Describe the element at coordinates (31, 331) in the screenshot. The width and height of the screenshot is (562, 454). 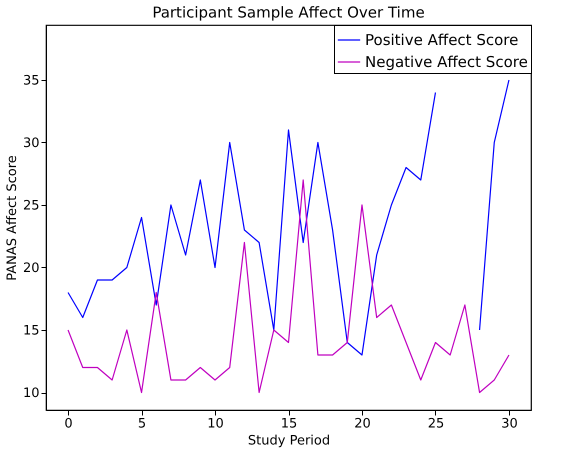
I see `y-tick-label: 15` at that location.